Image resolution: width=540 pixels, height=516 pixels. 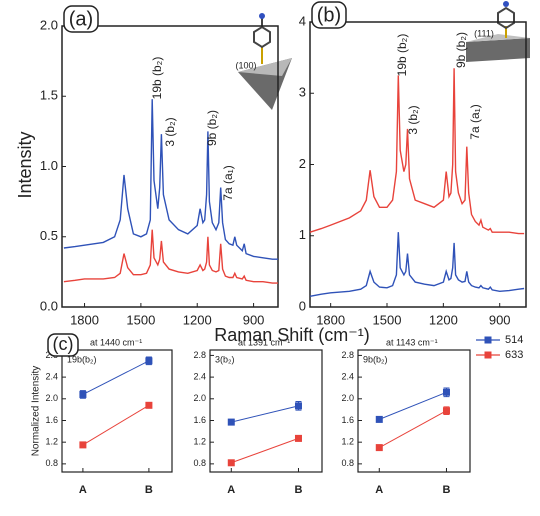 What do you see at coordinates (498, 31) in the screenshot?
I see `inset-block` at bounding box center [498, 31].